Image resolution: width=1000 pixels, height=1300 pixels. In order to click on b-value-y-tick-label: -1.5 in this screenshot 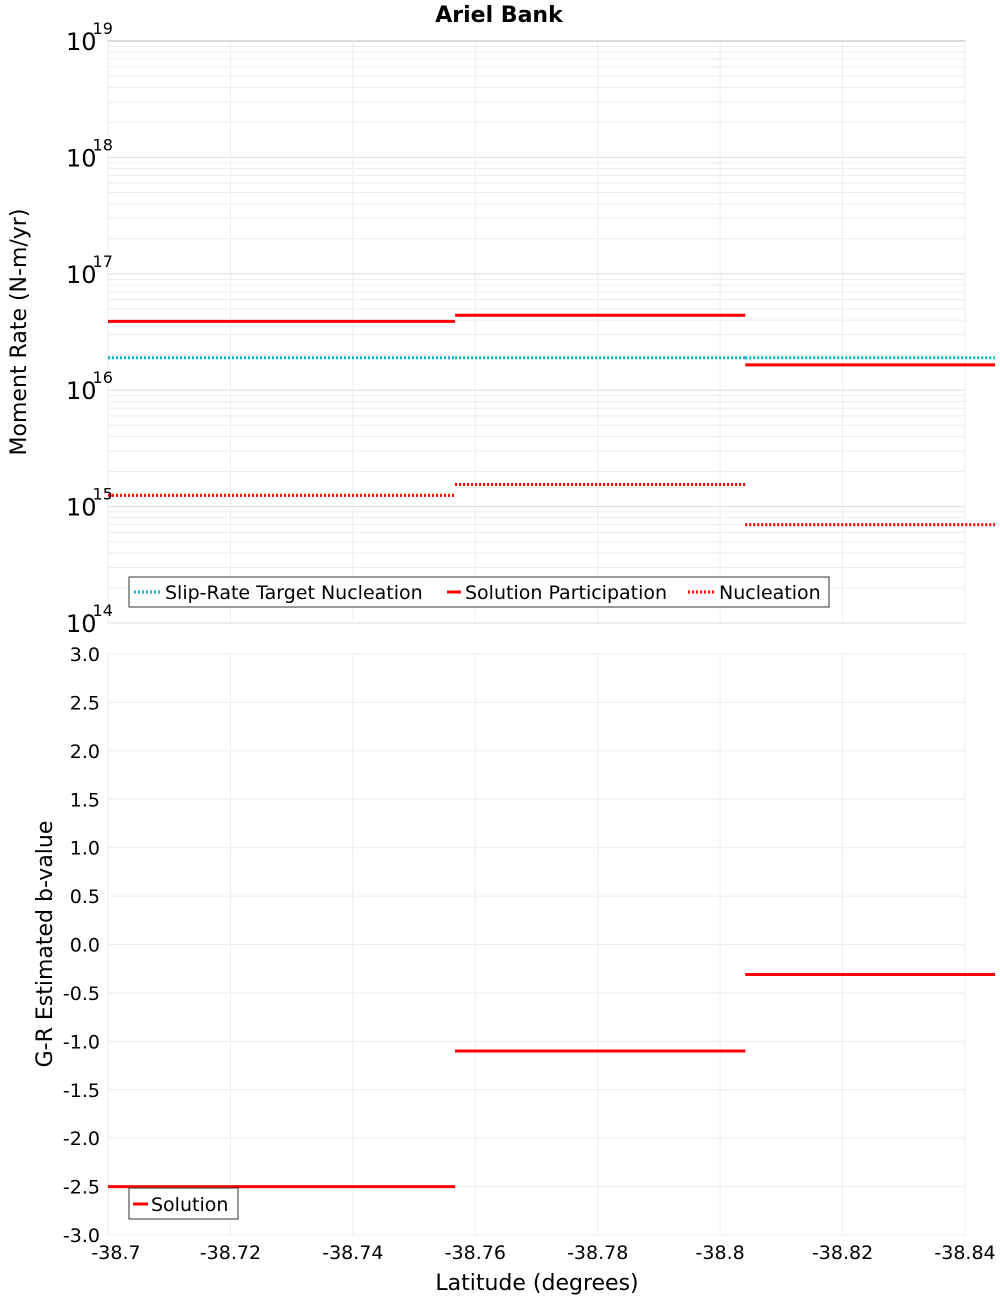, I will do `click(81, 1091)`.